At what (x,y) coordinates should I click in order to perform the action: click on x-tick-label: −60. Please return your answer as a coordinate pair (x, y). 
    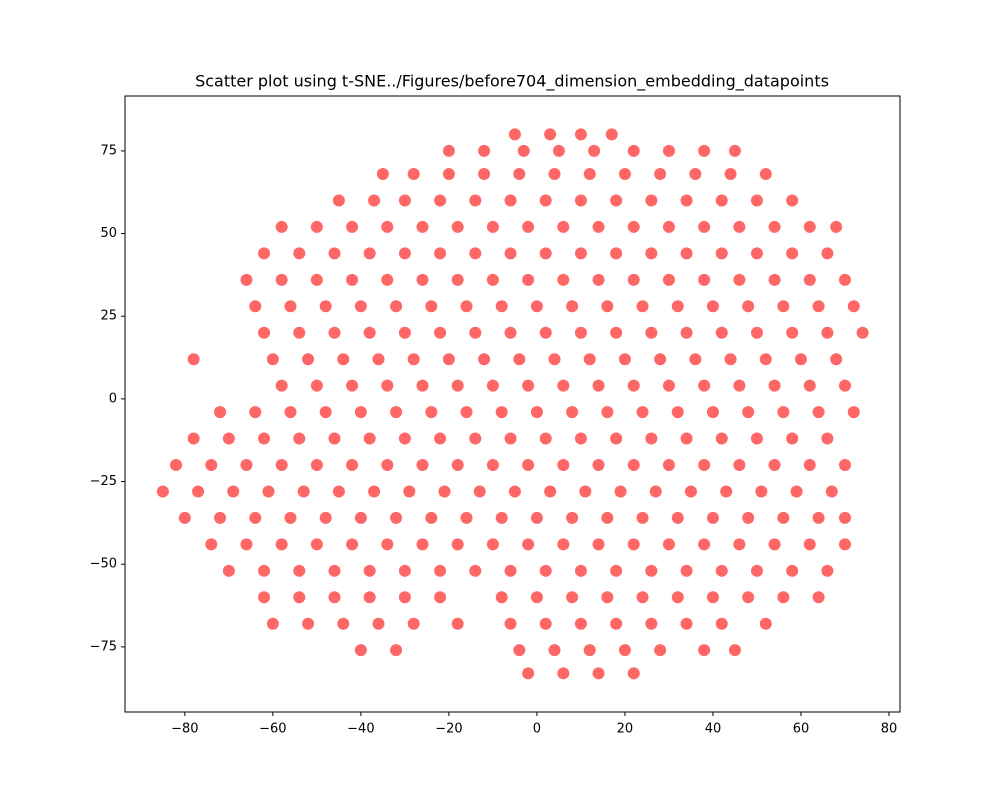
    Looking at the image, I should click on (272, 729).